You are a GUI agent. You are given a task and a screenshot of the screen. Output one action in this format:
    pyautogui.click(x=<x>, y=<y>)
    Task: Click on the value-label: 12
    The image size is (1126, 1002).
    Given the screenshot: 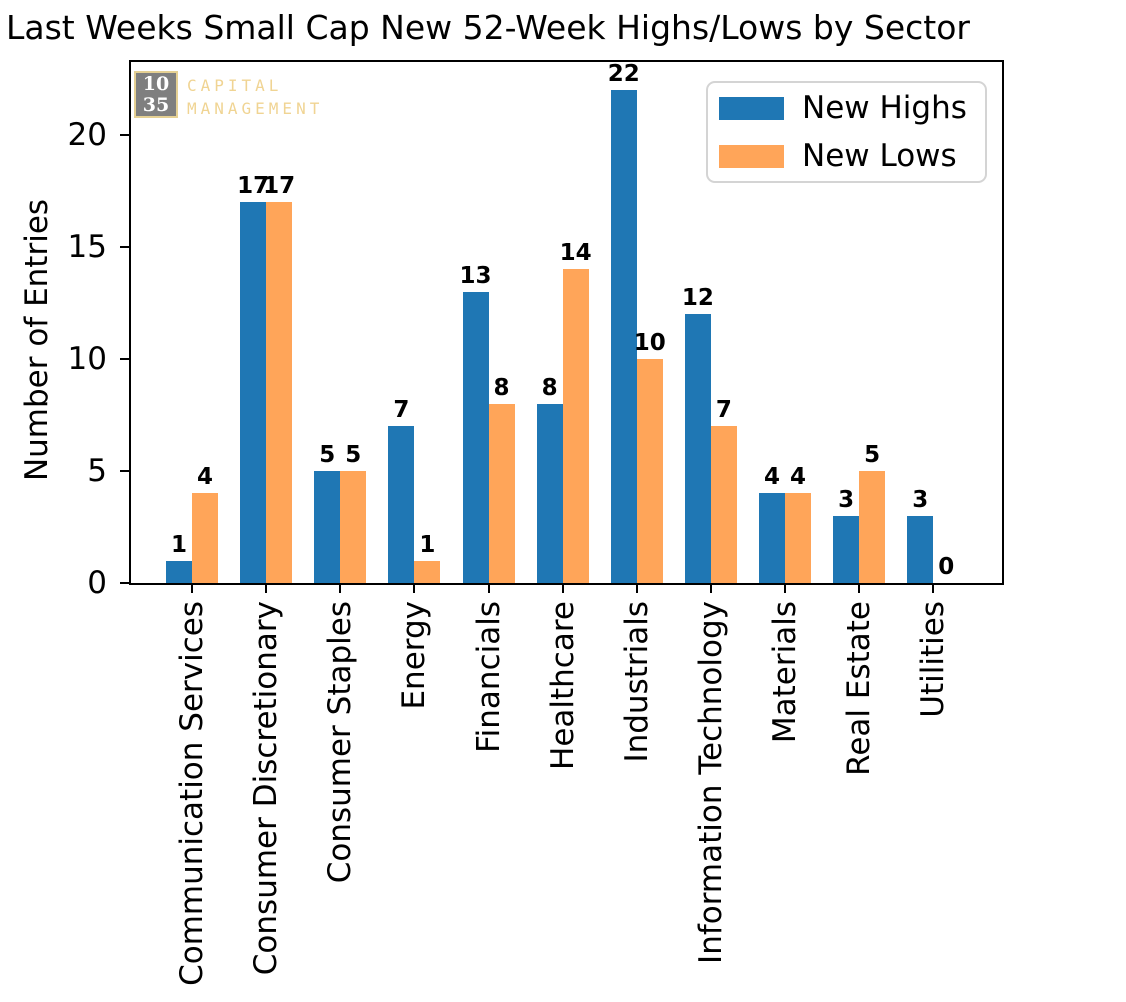 What is the action you would take?
    pyautogui.click(x=697, y=298)
    